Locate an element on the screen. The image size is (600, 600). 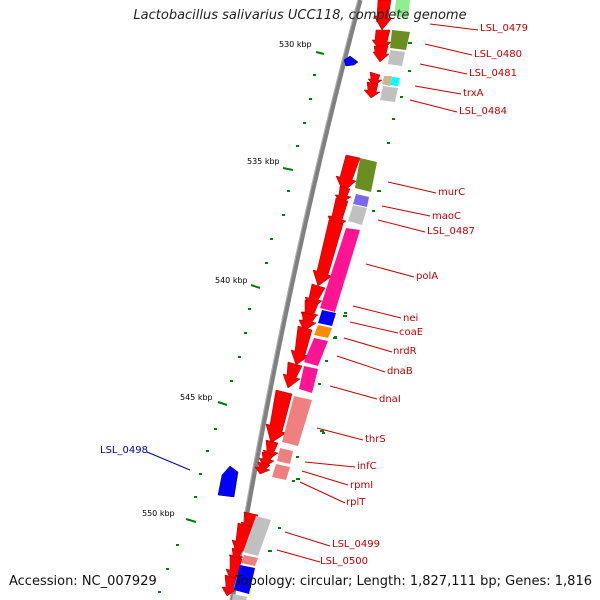
gene-label-lsl0480: LSL_0480 is located at coordinates (498, 54).